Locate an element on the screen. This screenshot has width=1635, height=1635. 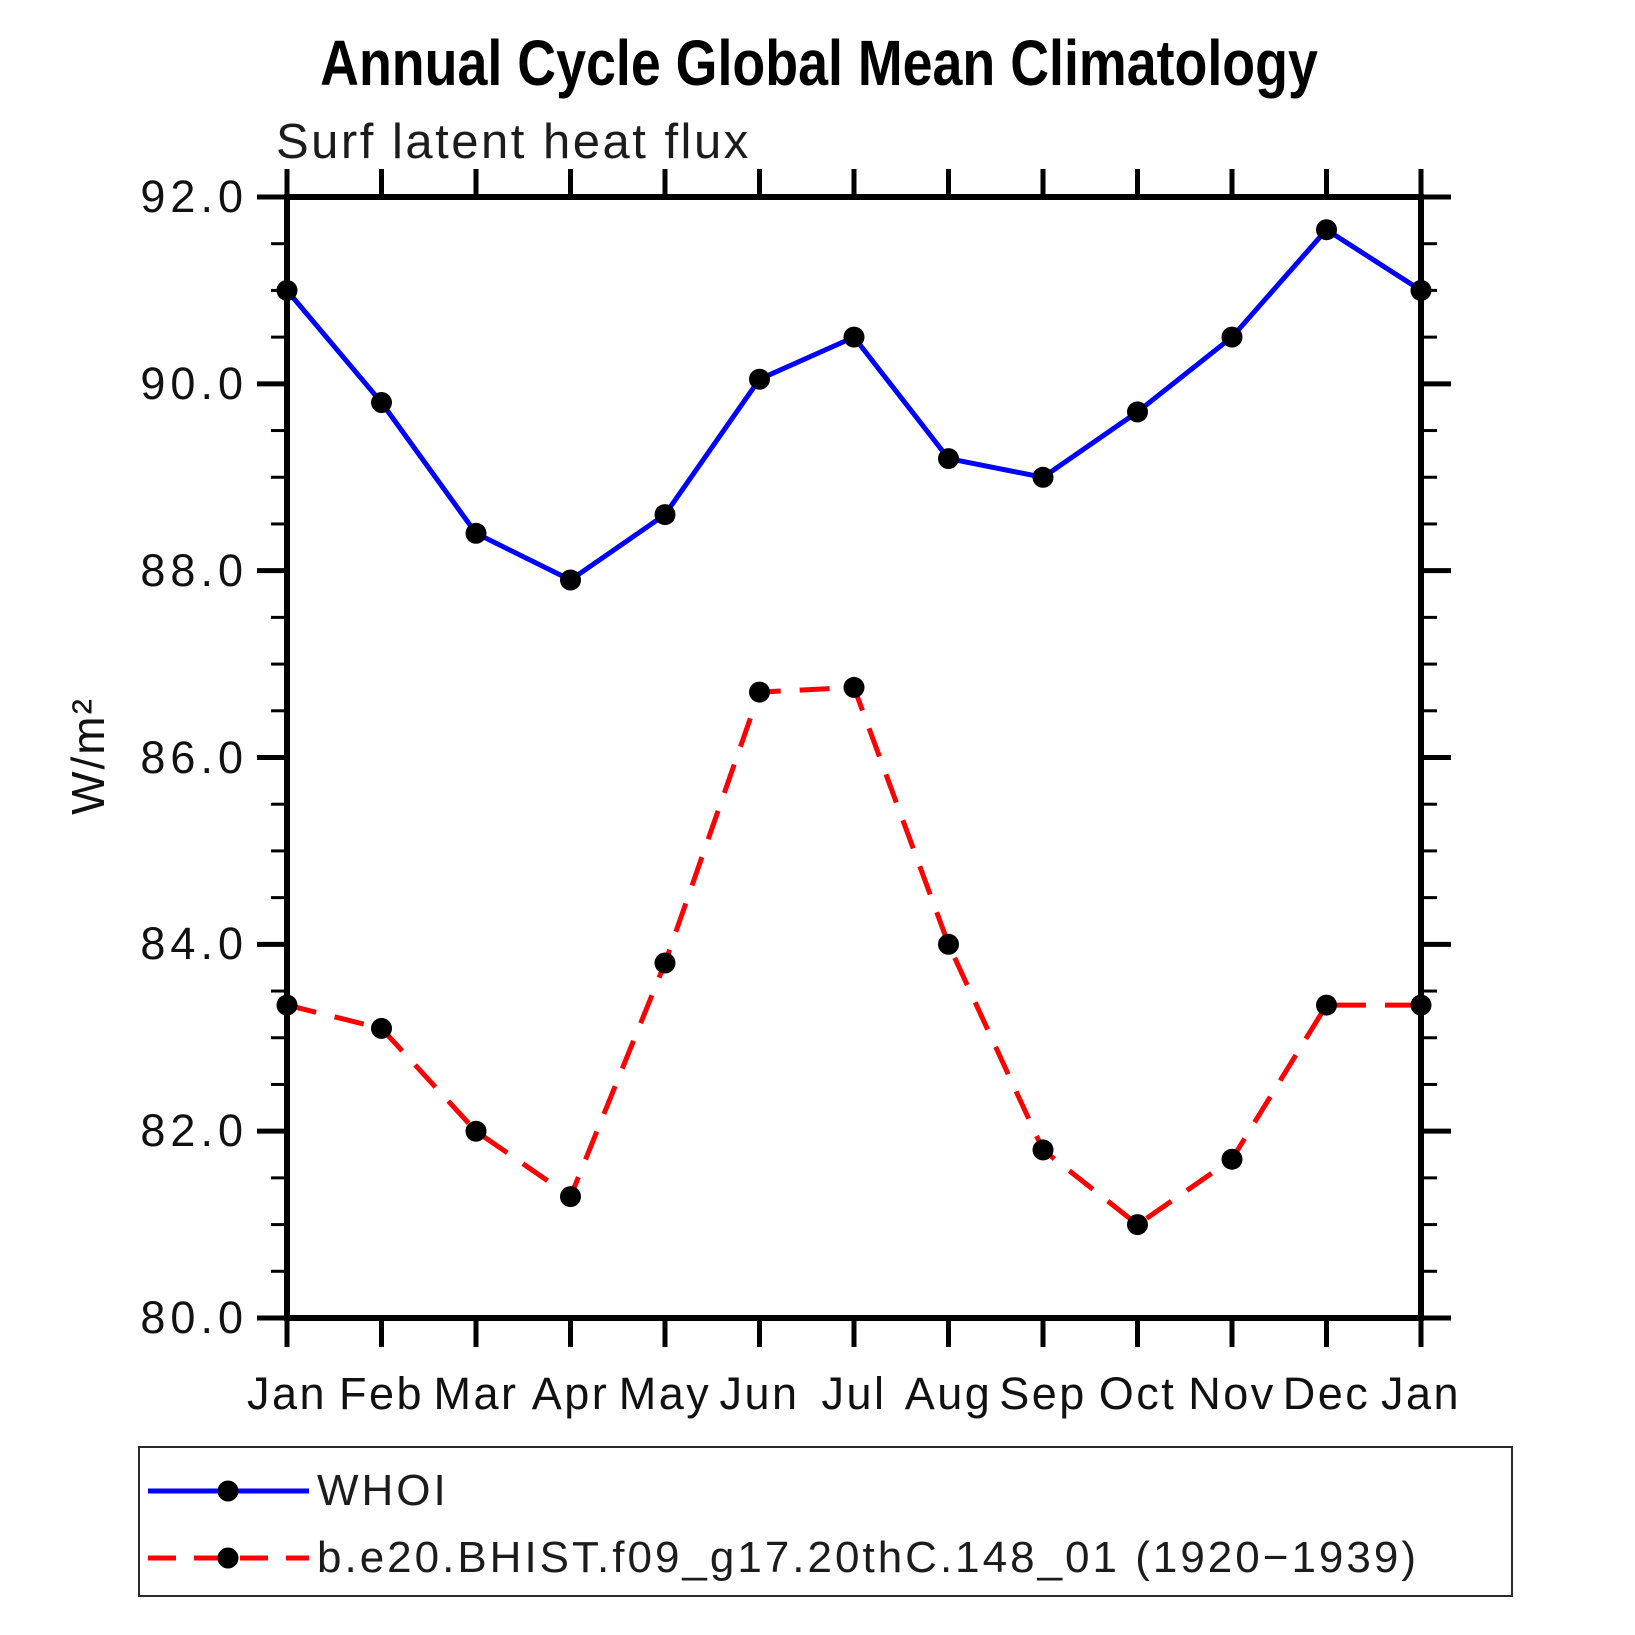
x-tick-label: Nov is located at coordinates (1232, 1393).